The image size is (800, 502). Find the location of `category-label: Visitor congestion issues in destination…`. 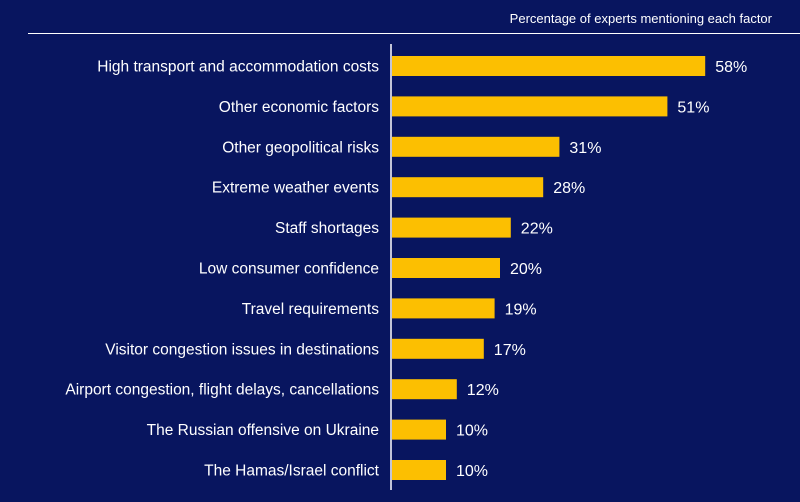

category-label: Visitor congestion issues in destination… is located at coordinates (242, 349).